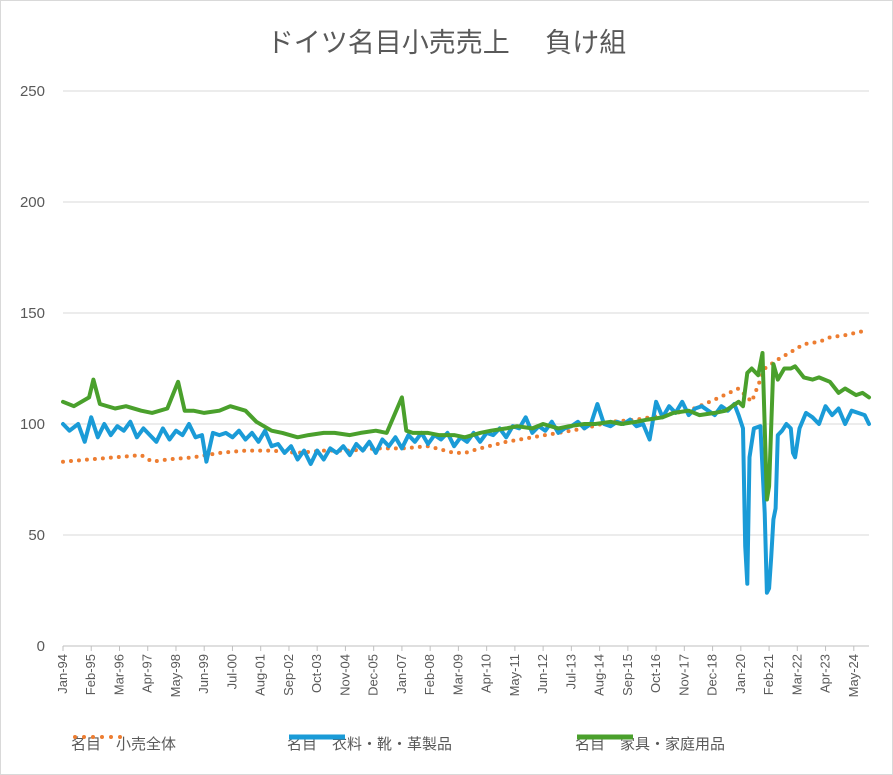 This screenshot has height=775, width=893. What do you see at coordinates (36, 535) in the screenshot?
I see `y-tick-label: 50` at bounding box center [36, 535].